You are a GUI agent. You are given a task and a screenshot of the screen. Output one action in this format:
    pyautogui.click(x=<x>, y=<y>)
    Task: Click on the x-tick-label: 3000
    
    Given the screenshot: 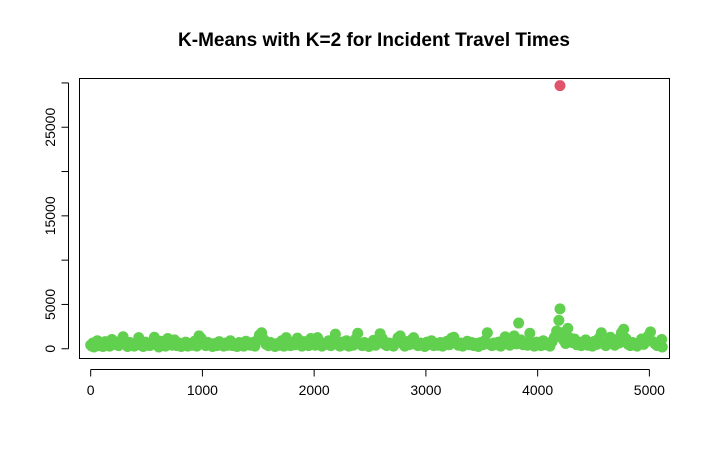 What is the action you would take?
    pyautogui.click(x=425, y=390)
    